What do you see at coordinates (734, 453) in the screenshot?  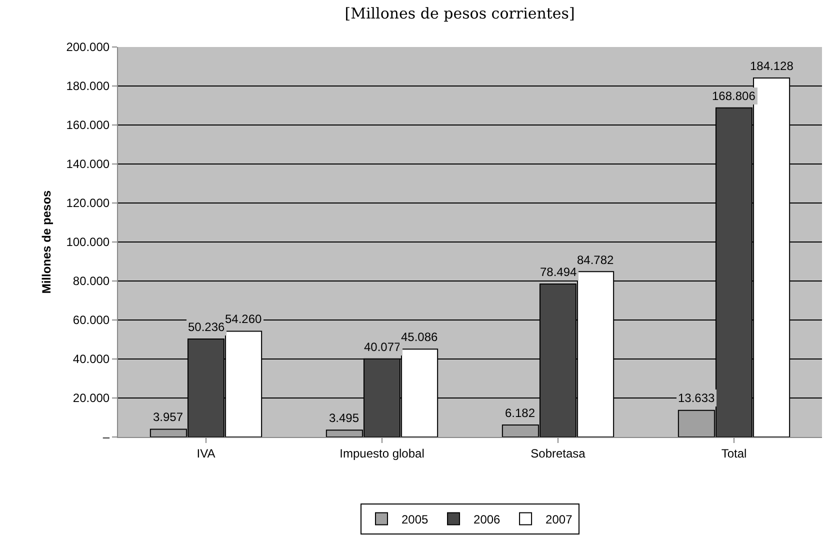 I see `x-tick-label: Total` at bounding box center [734, 453].